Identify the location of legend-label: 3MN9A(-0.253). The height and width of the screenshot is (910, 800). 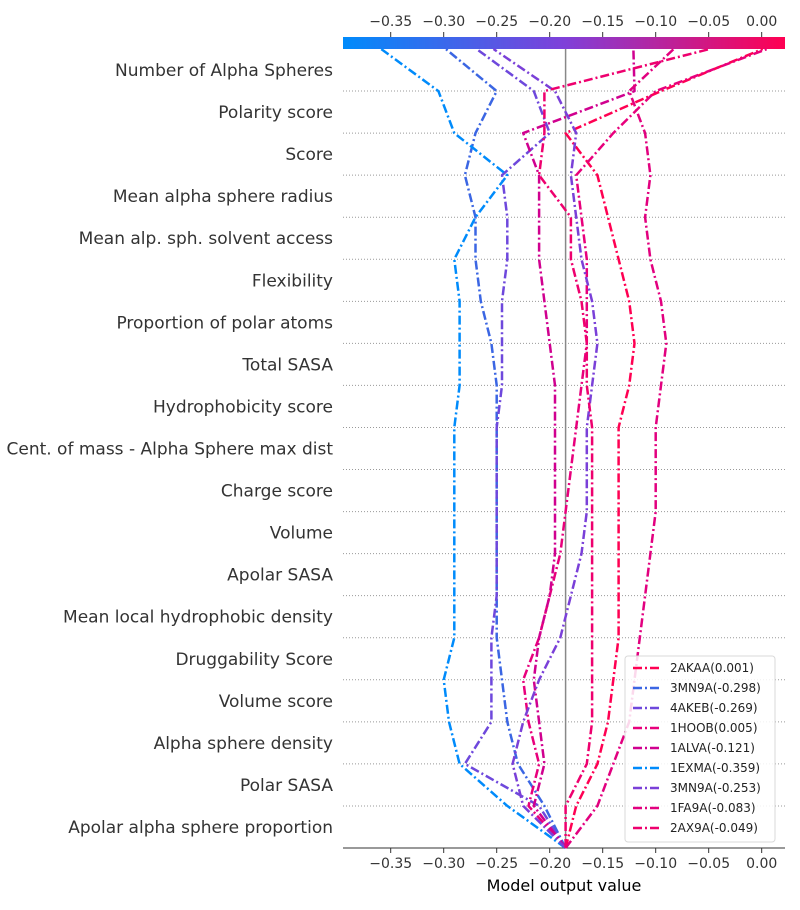
(715, 788).